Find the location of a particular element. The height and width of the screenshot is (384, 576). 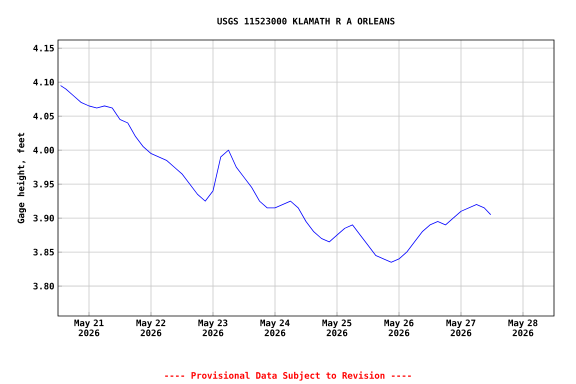

y-axis-title: Gage height, feet is located at coordinates (21, 178).